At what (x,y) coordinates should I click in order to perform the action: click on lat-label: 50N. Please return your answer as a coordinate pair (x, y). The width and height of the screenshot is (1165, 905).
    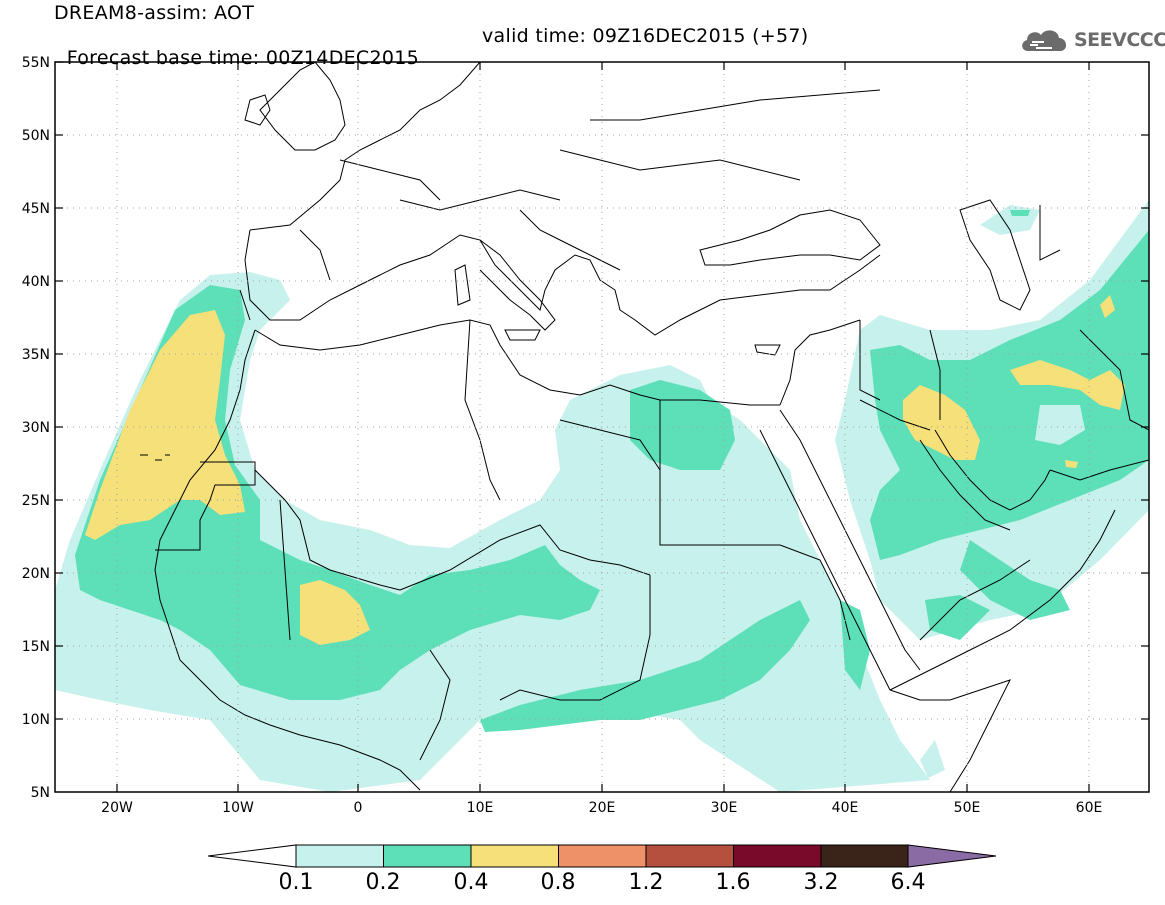
    Looking at the image, I should click on (36, 136).